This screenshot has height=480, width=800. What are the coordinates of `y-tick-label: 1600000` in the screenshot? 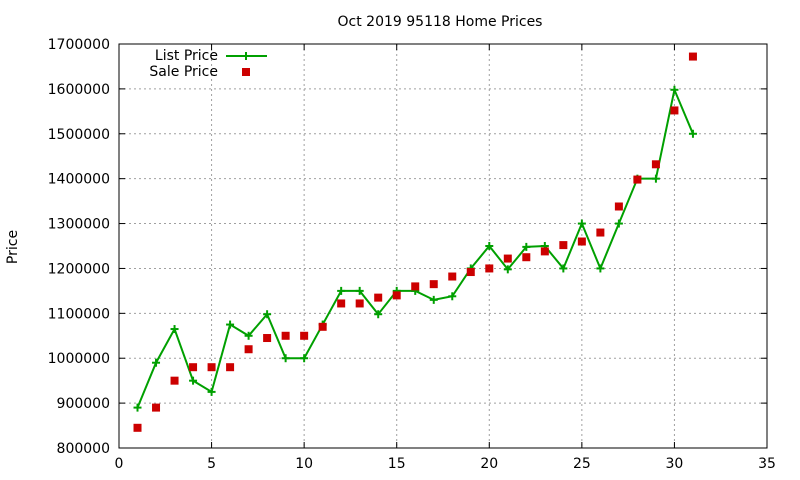 It's located at (79, 90).